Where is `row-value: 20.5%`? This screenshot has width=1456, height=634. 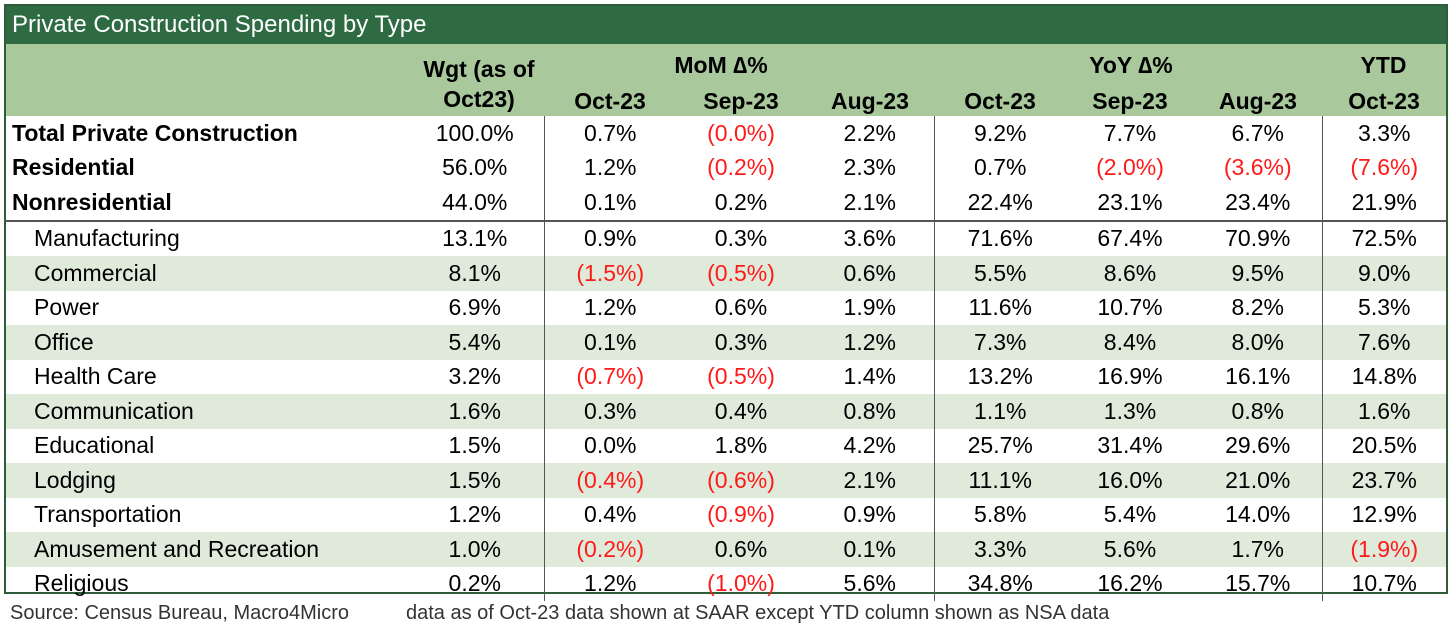 row-value: 20.5% is located at coordinates (1383, 445).